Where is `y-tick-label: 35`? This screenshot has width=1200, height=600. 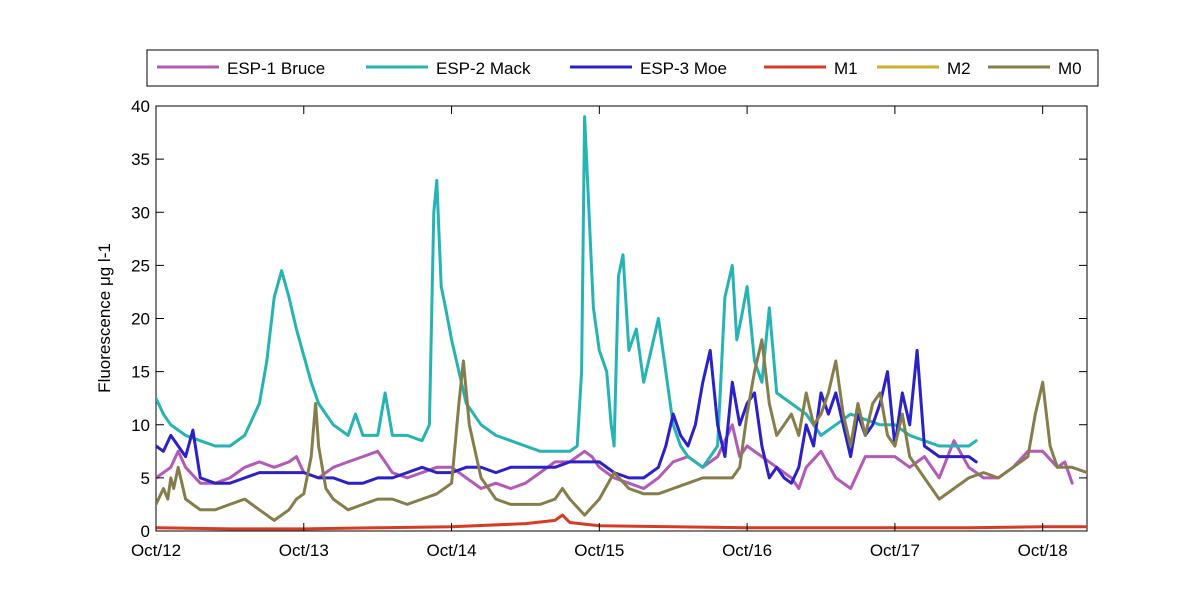 y-tick-label: 35 is located at coordinates (140, 159).